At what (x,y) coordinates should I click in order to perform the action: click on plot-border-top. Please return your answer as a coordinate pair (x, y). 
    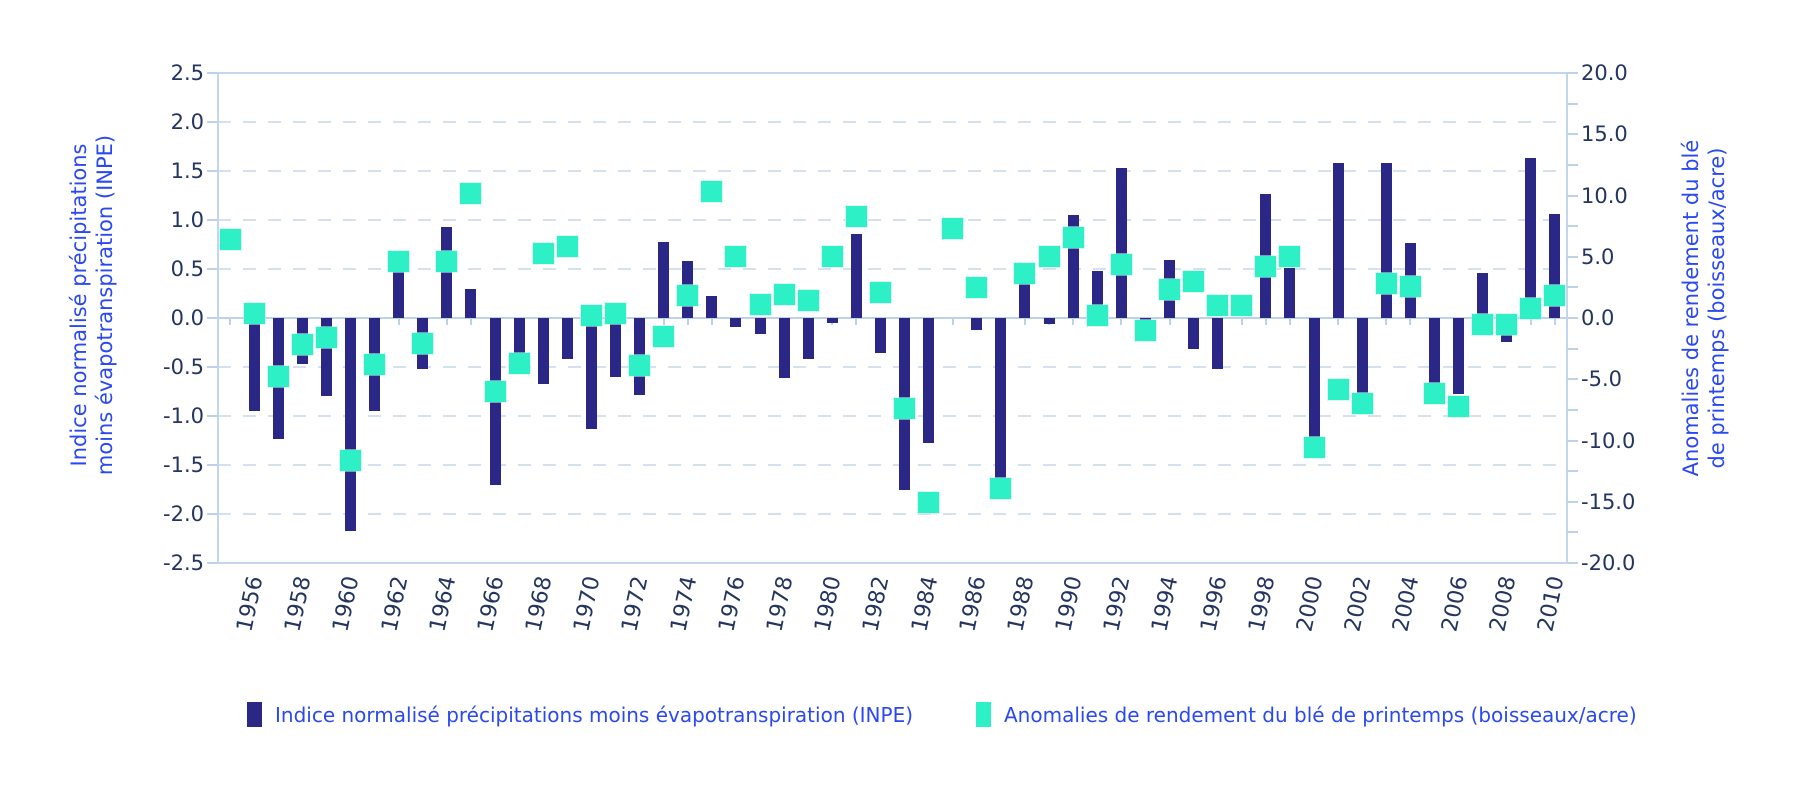
    Looking at the image, I should click on (892, 73).